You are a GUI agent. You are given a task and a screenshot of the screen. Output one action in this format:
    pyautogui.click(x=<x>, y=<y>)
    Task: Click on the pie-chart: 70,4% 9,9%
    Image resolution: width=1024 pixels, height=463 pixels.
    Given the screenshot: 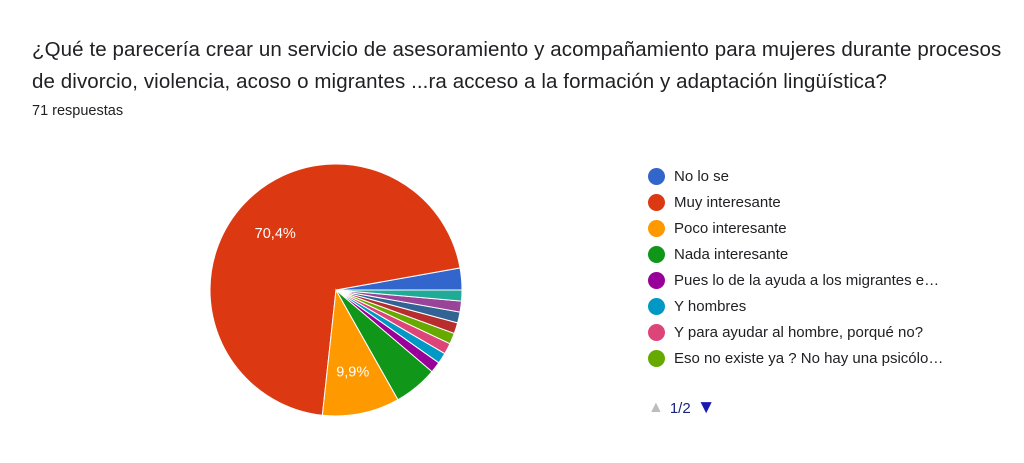 What is the action you would take?
    pyautogui.click(x=336, y=290)
    